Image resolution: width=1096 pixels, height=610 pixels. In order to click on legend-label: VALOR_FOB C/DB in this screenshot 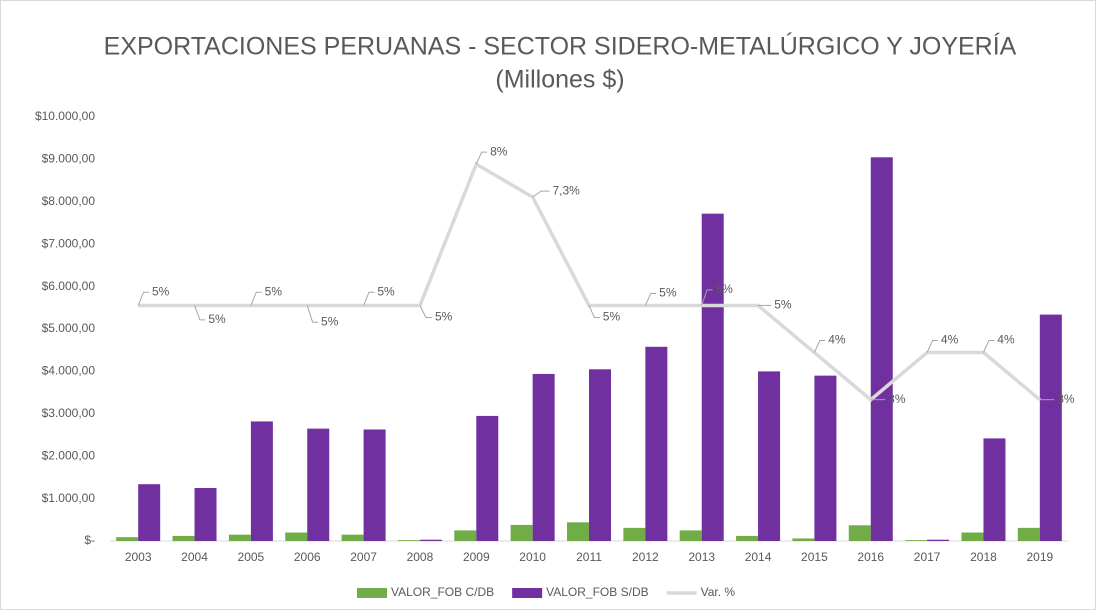, I will do `click(442, 592)`.